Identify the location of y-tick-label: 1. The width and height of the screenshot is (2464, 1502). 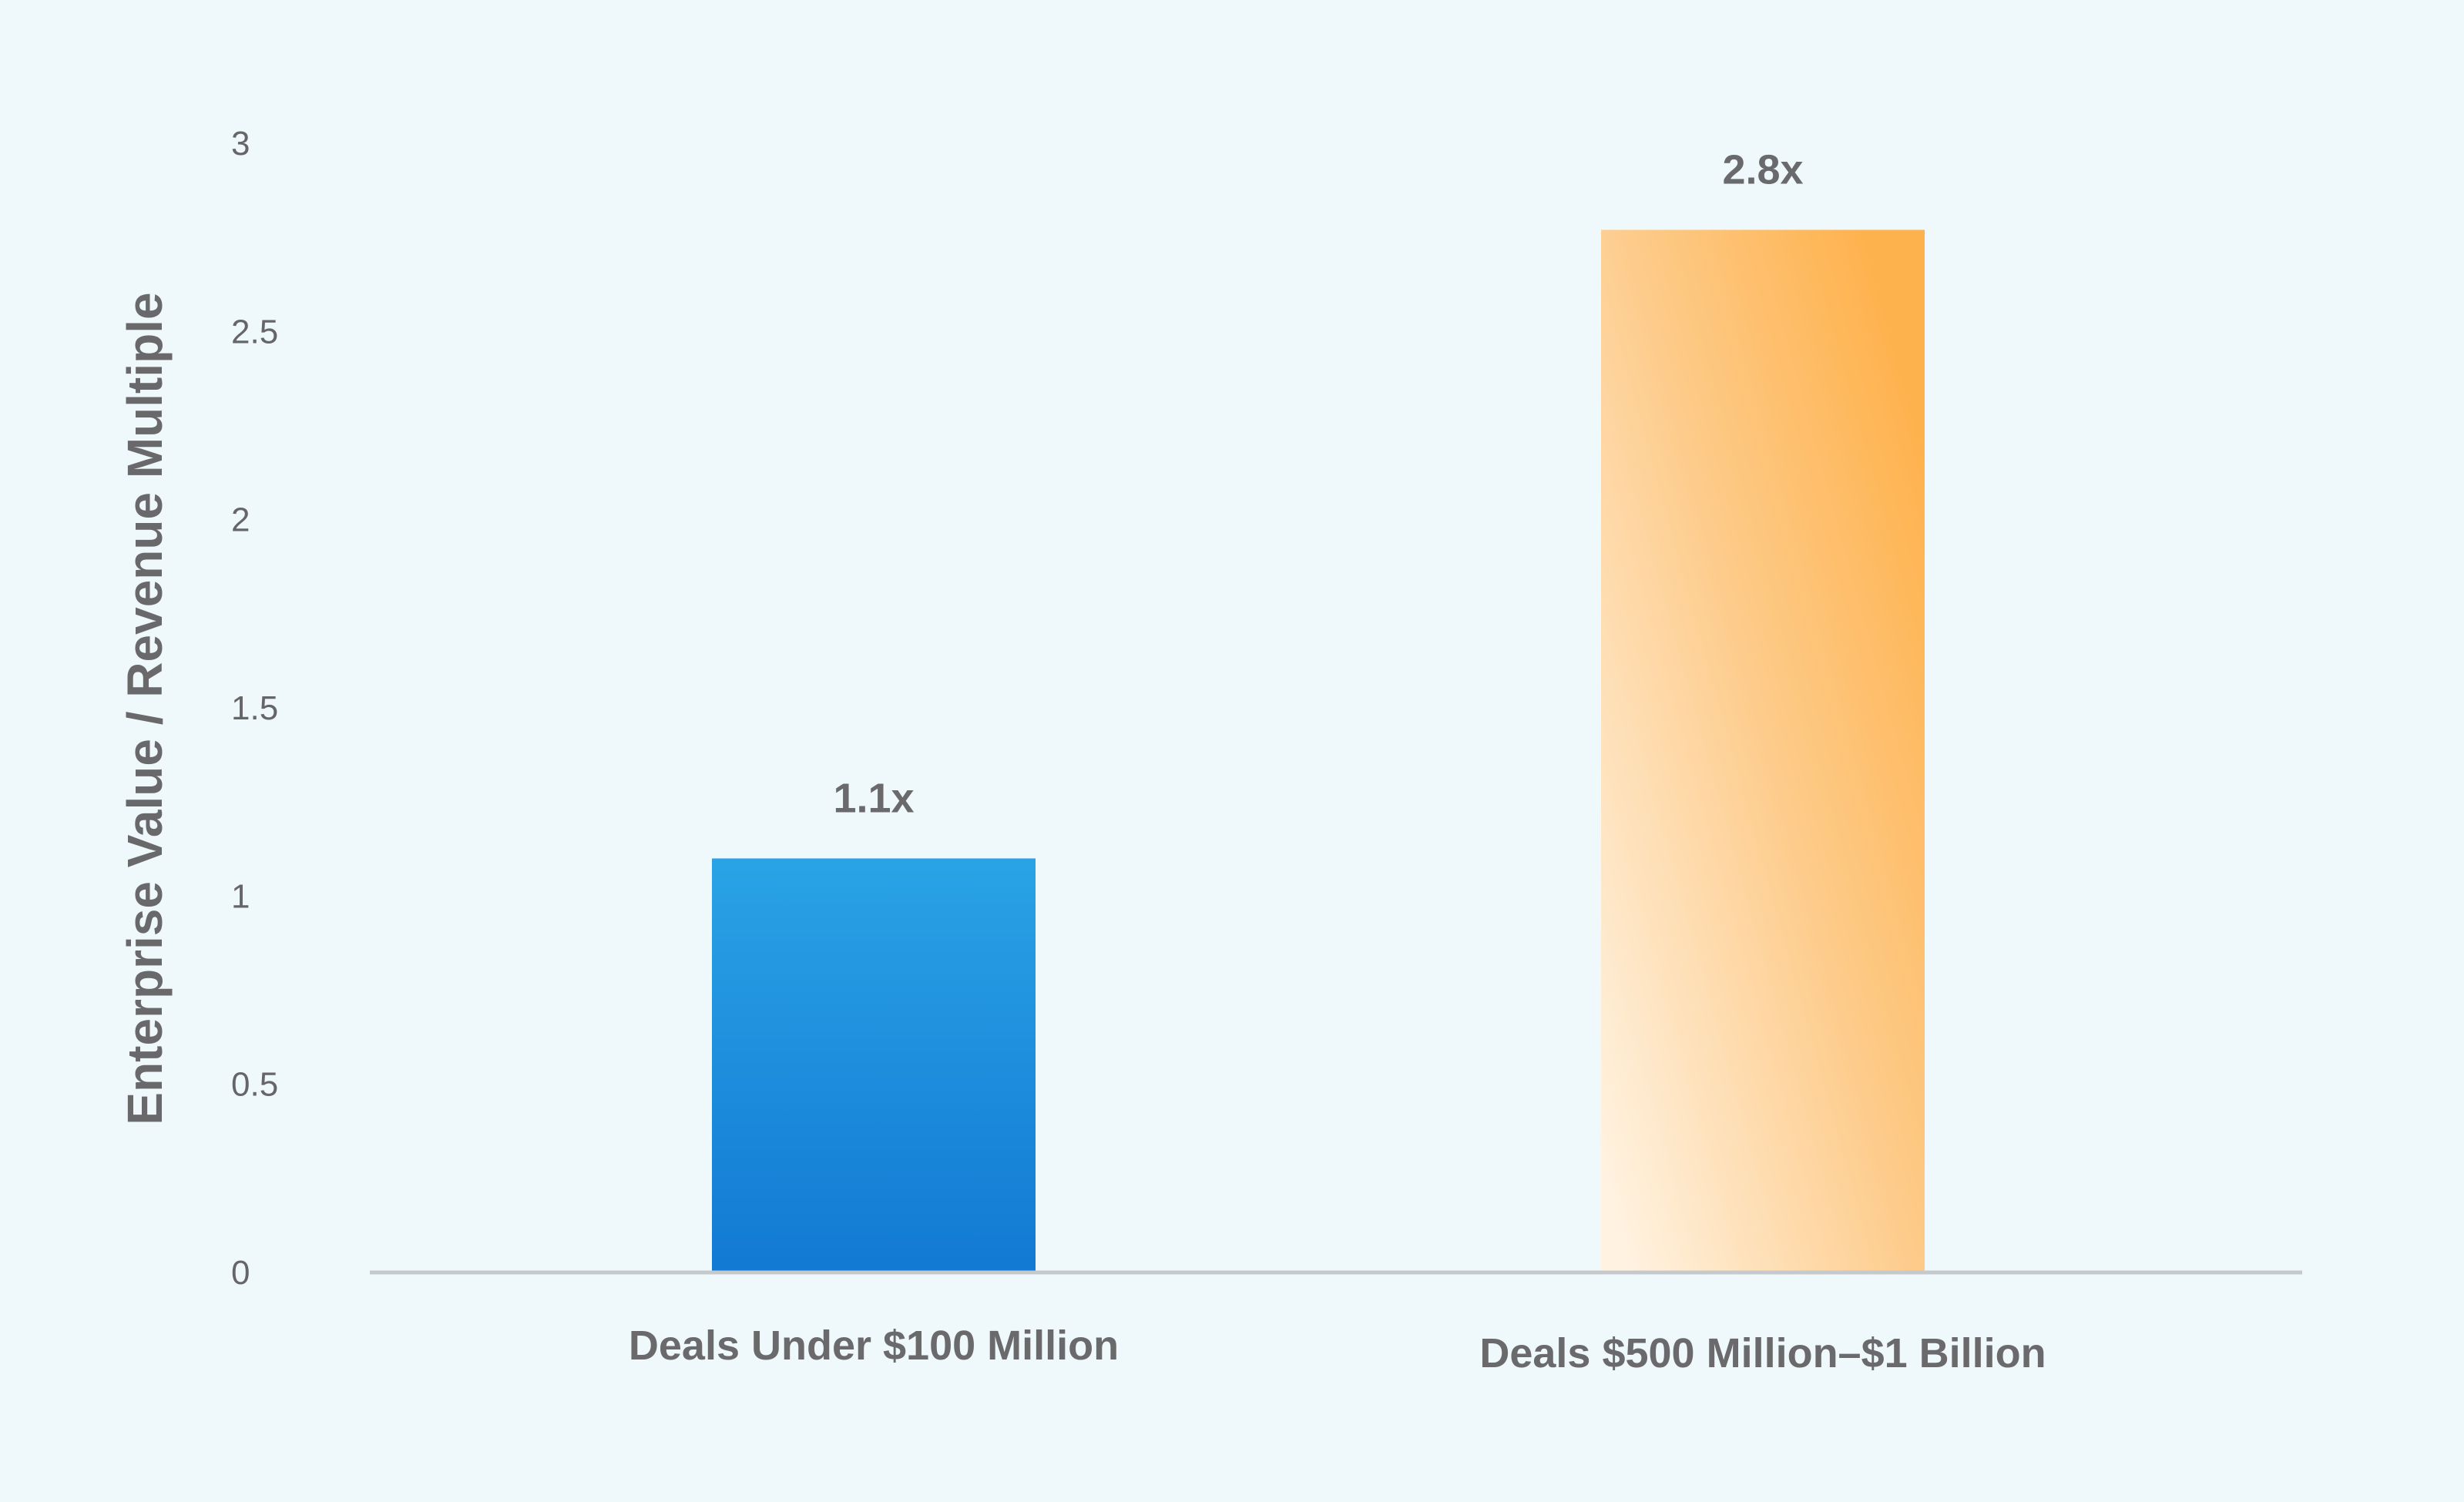
(241, 896).